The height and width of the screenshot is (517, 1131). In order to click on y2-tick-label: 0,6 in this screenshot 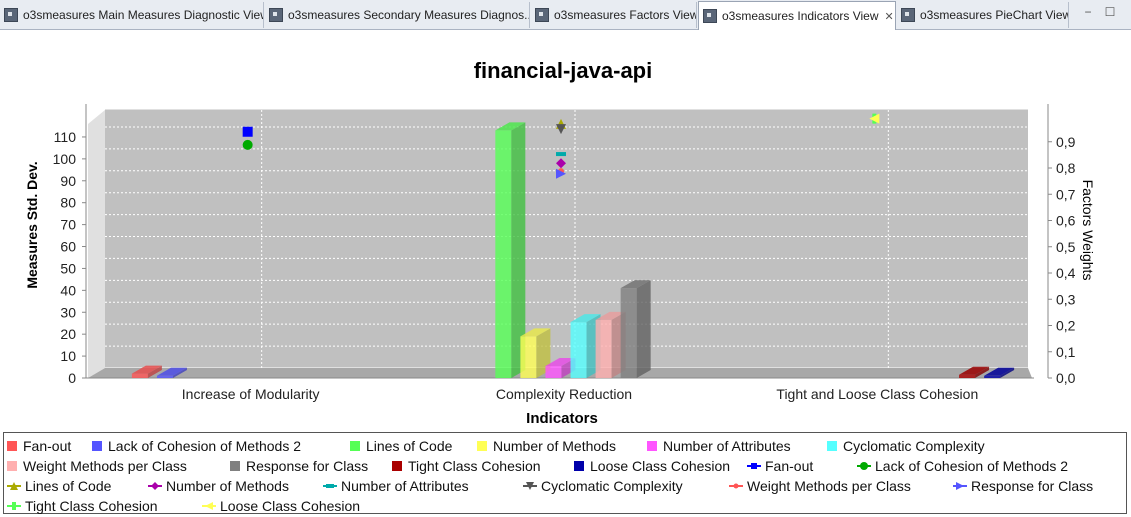, I will do `click(1066, 221)`.